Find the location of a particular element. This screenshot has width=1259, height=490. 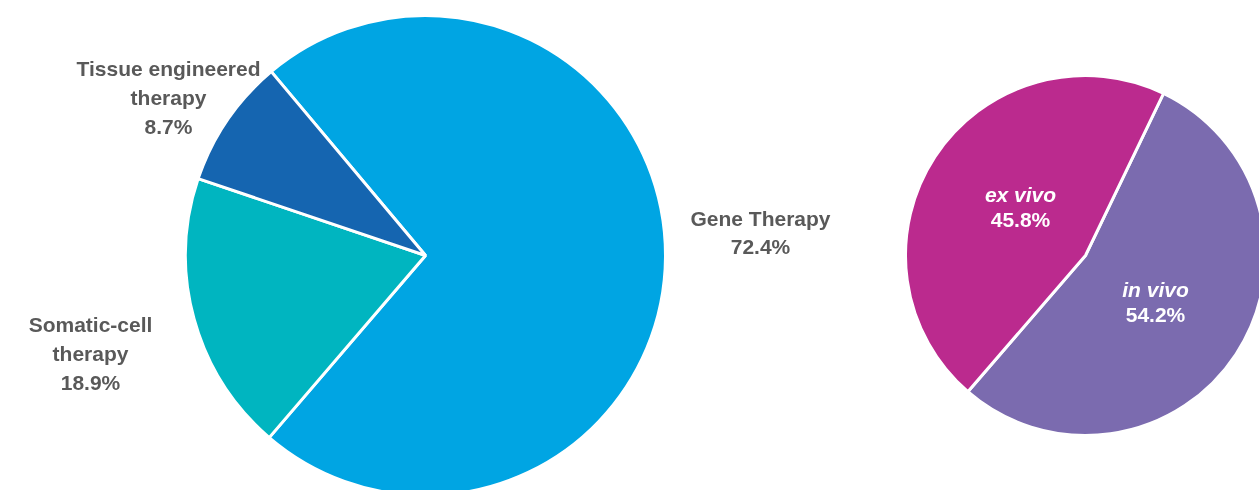

slice-label: Gene Therapy is located at coordinates (760, 218).